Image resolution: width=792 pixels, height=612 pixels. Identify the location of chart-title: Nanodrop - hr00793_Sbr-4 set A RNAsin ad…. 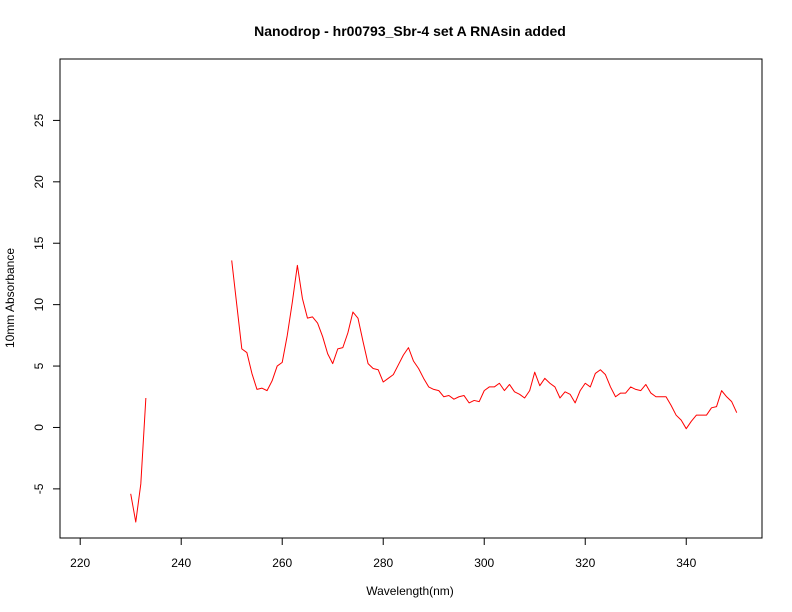
(410, 31).